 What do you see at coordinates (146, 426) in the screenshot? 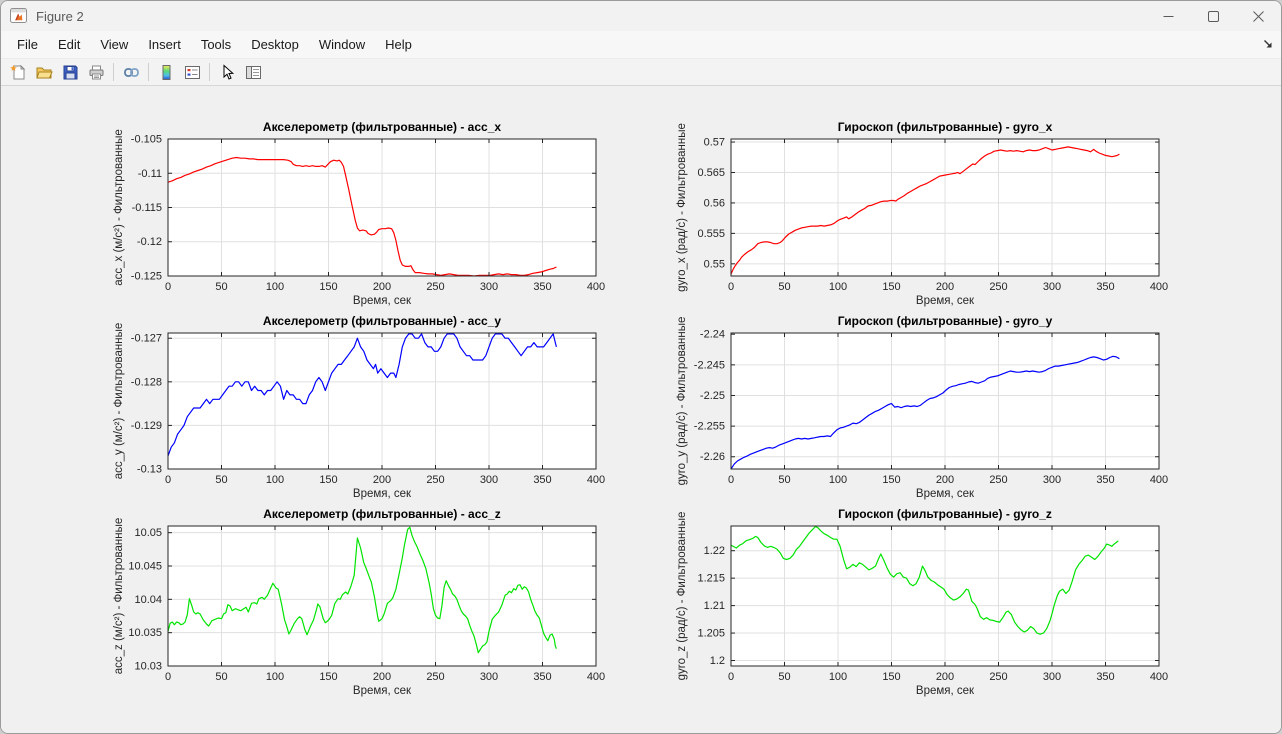
I see `svg-text: -0.129` at bounding box center [146, 426].